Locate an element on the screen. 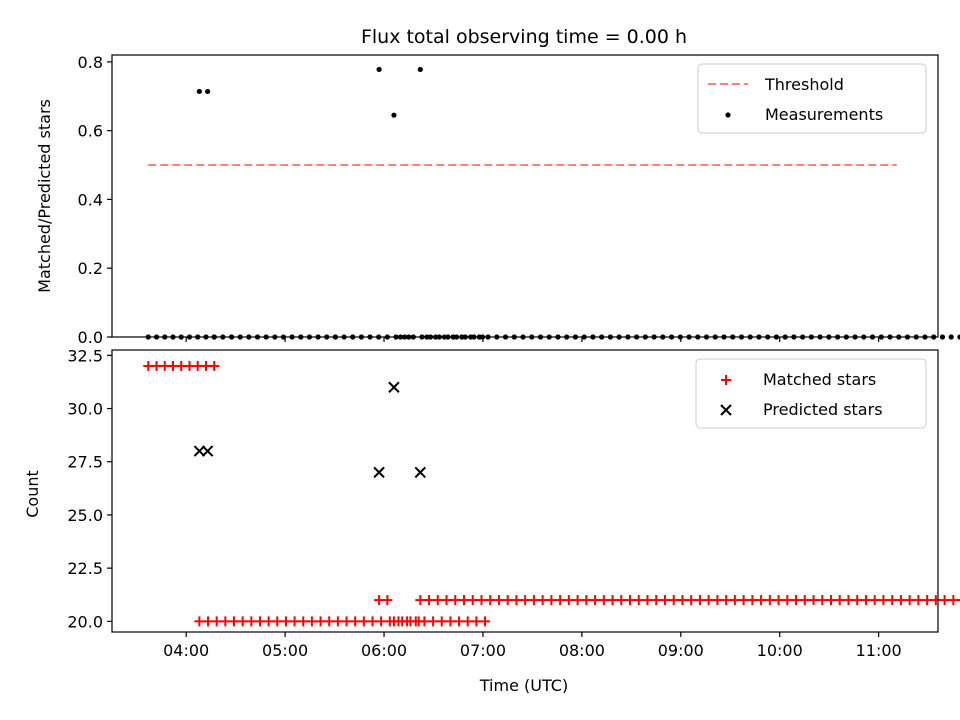 The height and width of the screenshot is (720, 960). bottom-x-tick-label: 09:00 is located at coordinates (681, 650).